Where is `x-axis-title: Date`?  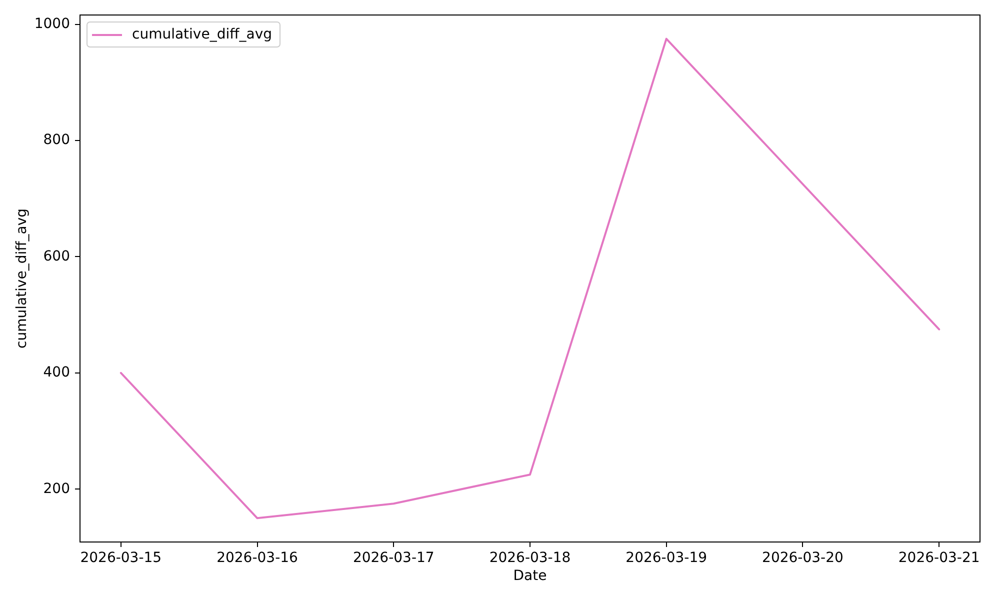 x-axis-title: Date is located at coordinates (530, 576).